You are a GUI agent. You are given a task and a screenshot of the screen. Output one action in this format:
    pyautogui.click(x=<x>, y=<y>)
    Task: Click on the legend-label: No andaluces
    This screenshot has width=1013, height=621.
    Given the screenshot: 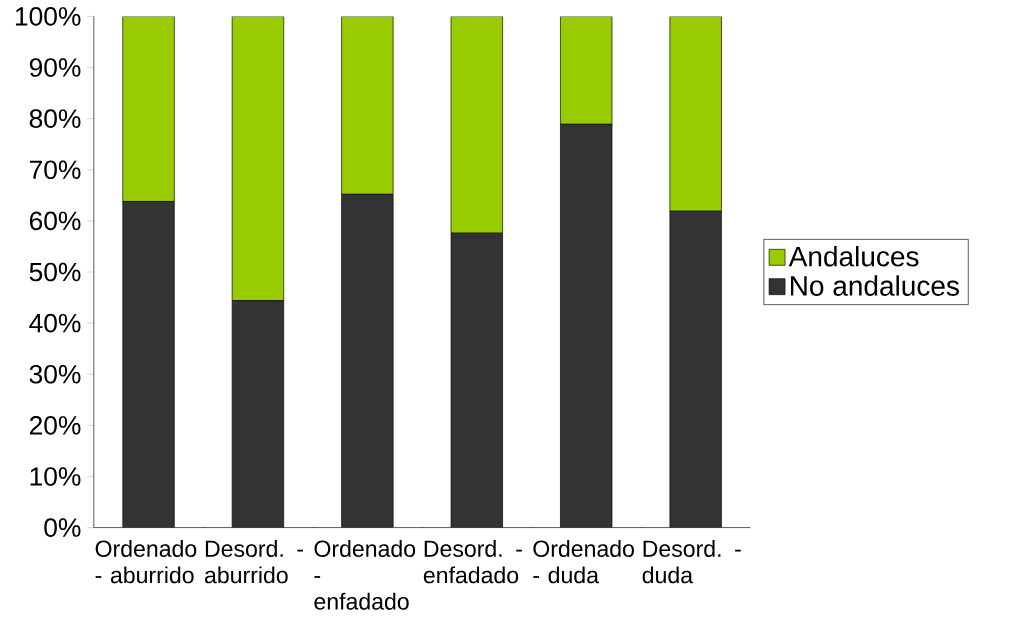 What is the action you would take?
    pyautogui.click(x=874, y=285)
    